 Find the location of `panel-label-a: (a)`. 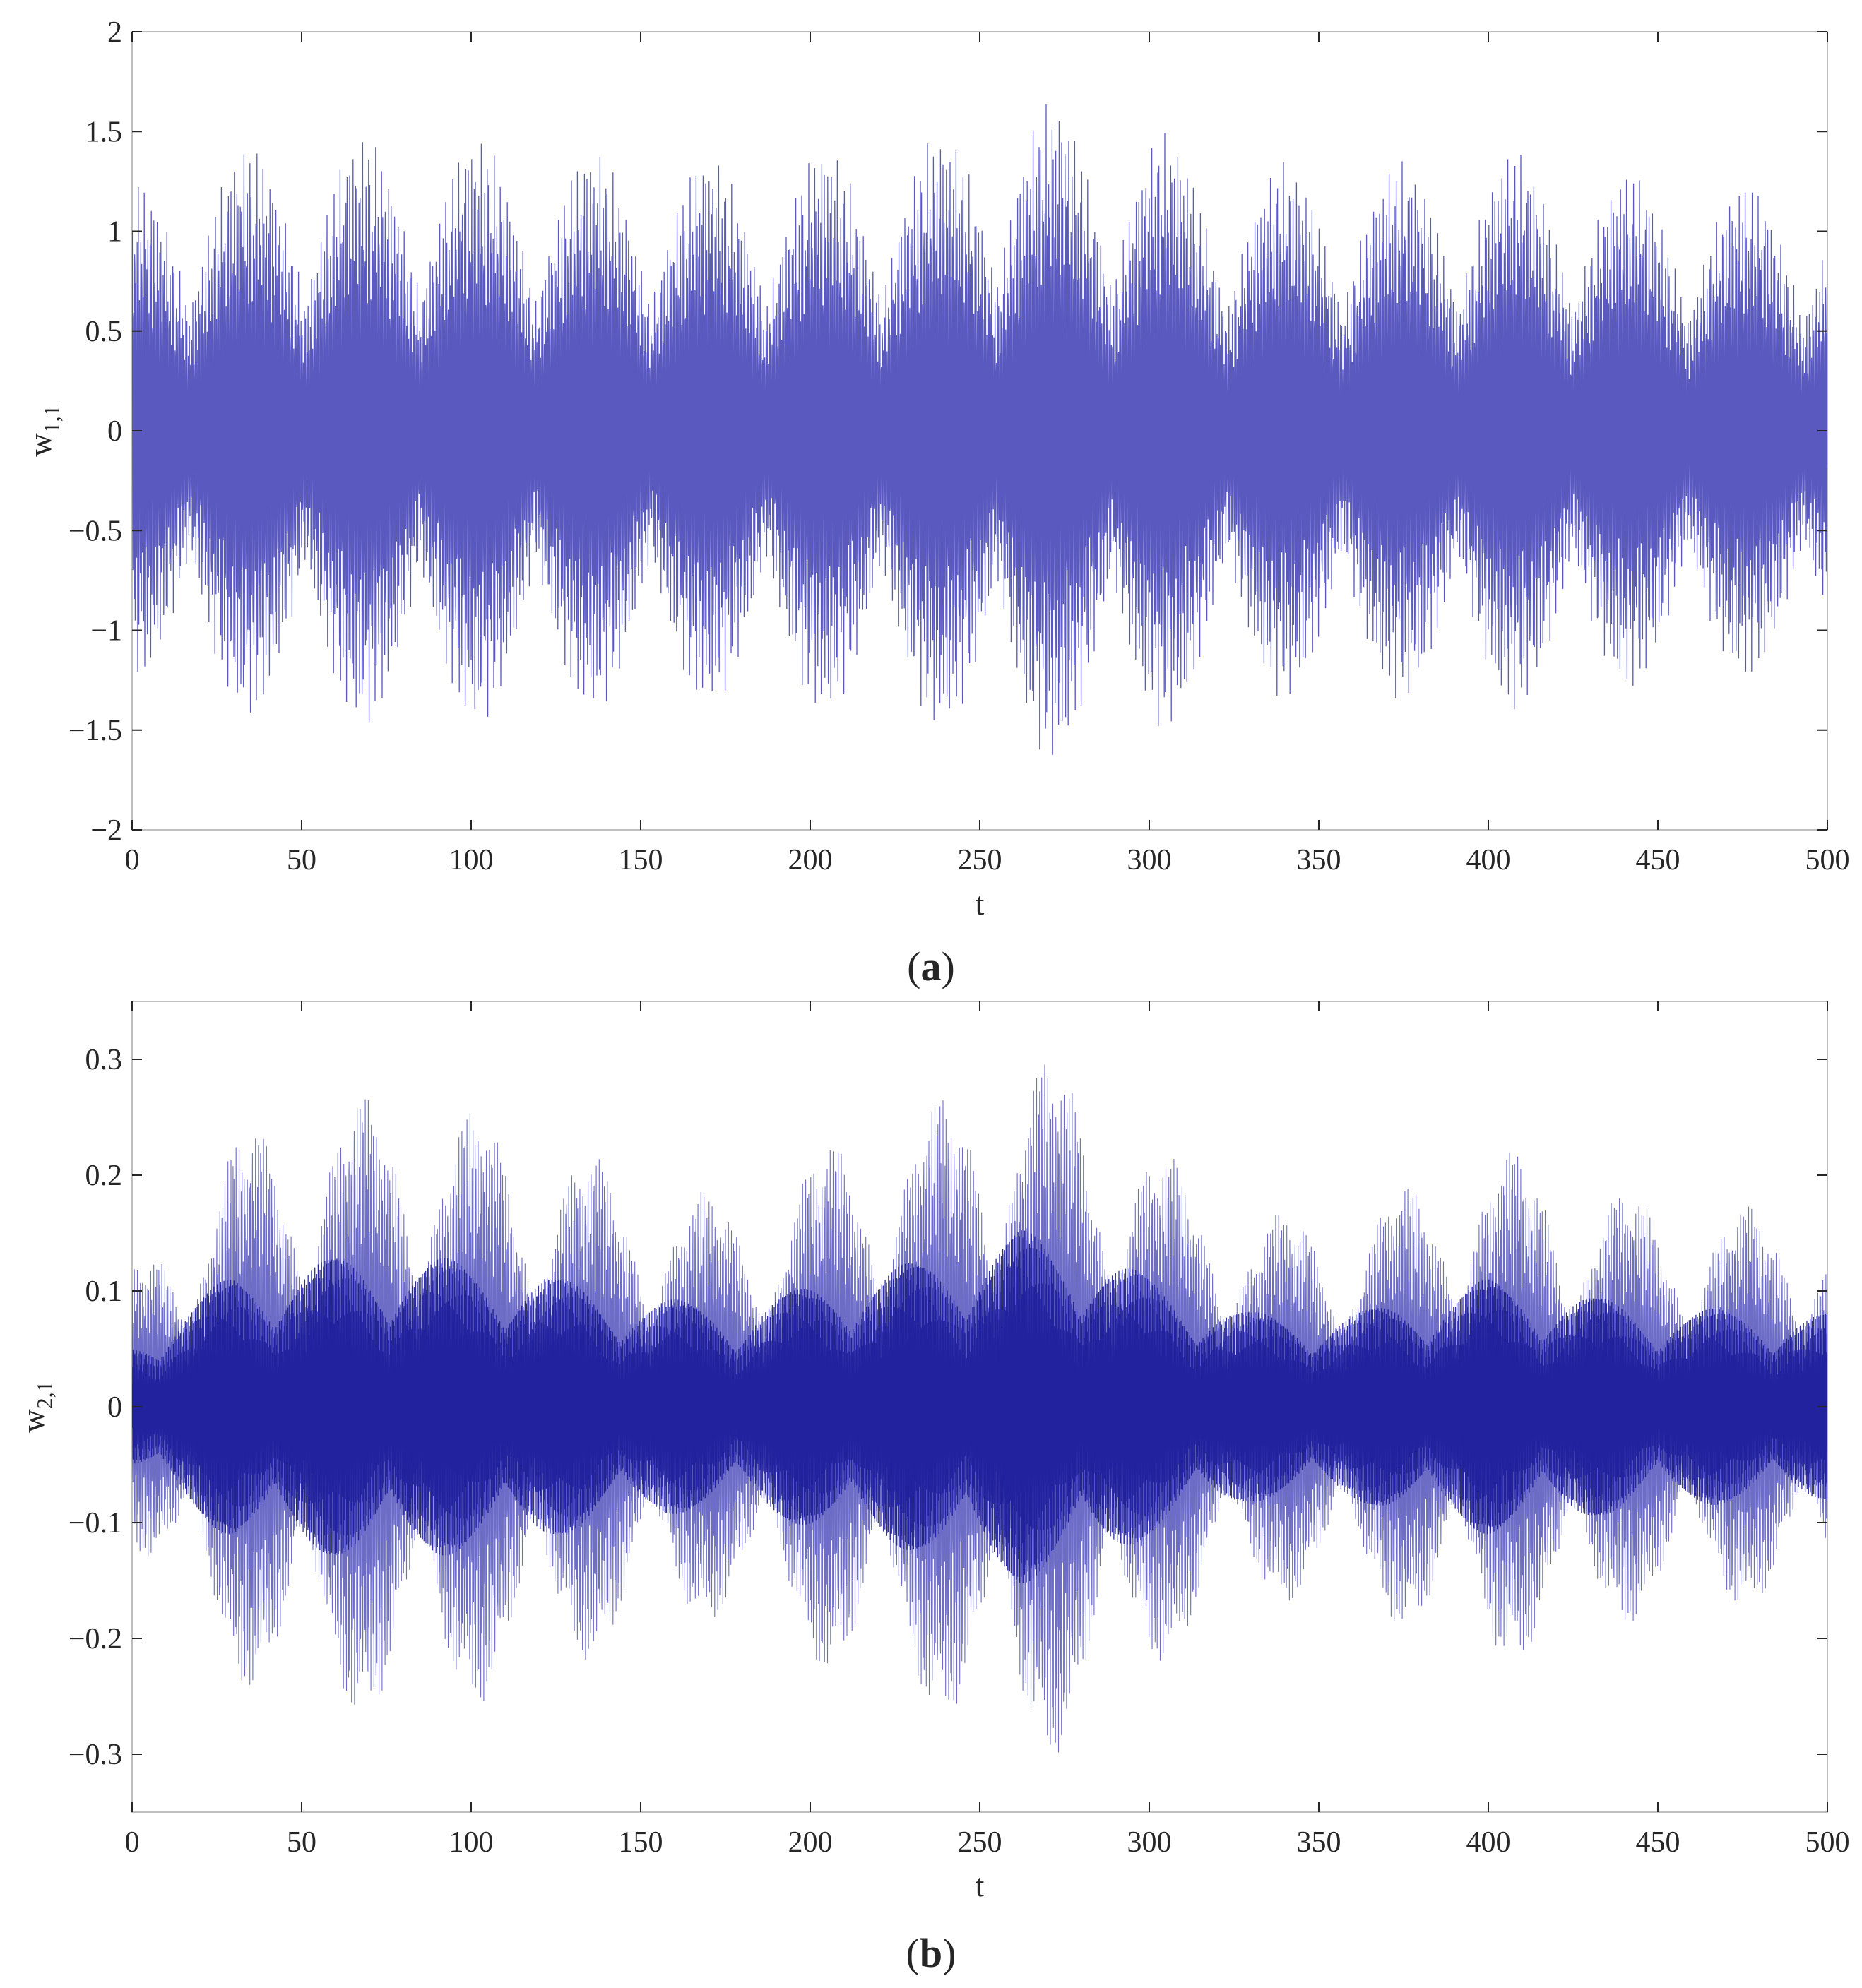

panel-label-a: (a) is located at coordinates (931, 967).